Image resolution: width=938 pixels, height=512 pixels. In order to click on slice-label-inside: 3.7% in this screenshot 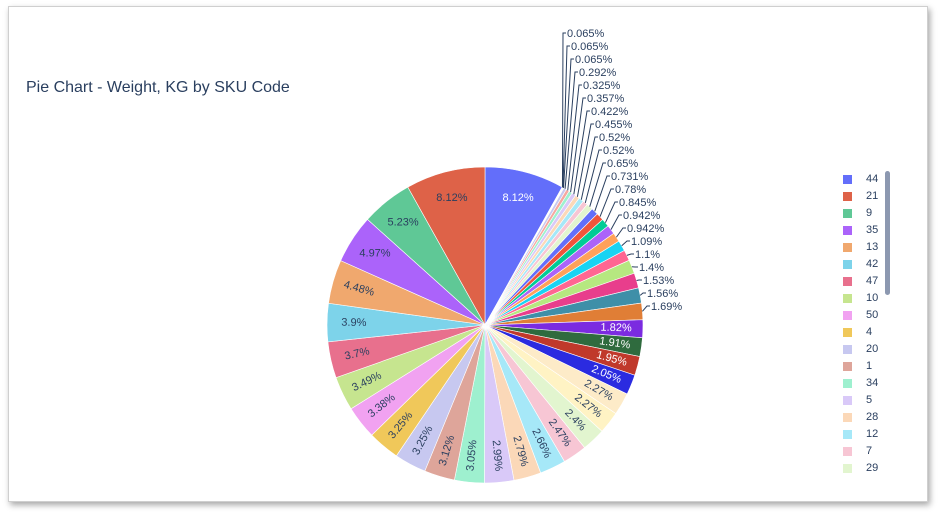, I will do `click(357, 353)`.